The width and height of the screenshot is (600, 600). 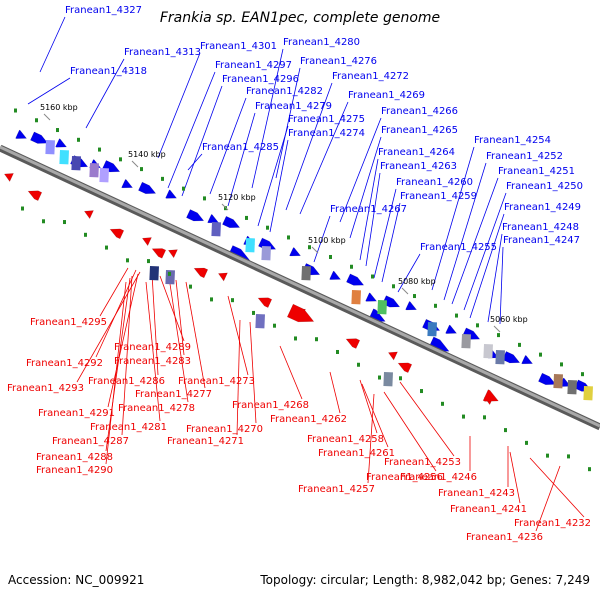 What do you see at coordinates (90, 441) in the screenshot?
I see `reverse-gene-label: Franean1_4287` at bounding box center [90, 441].